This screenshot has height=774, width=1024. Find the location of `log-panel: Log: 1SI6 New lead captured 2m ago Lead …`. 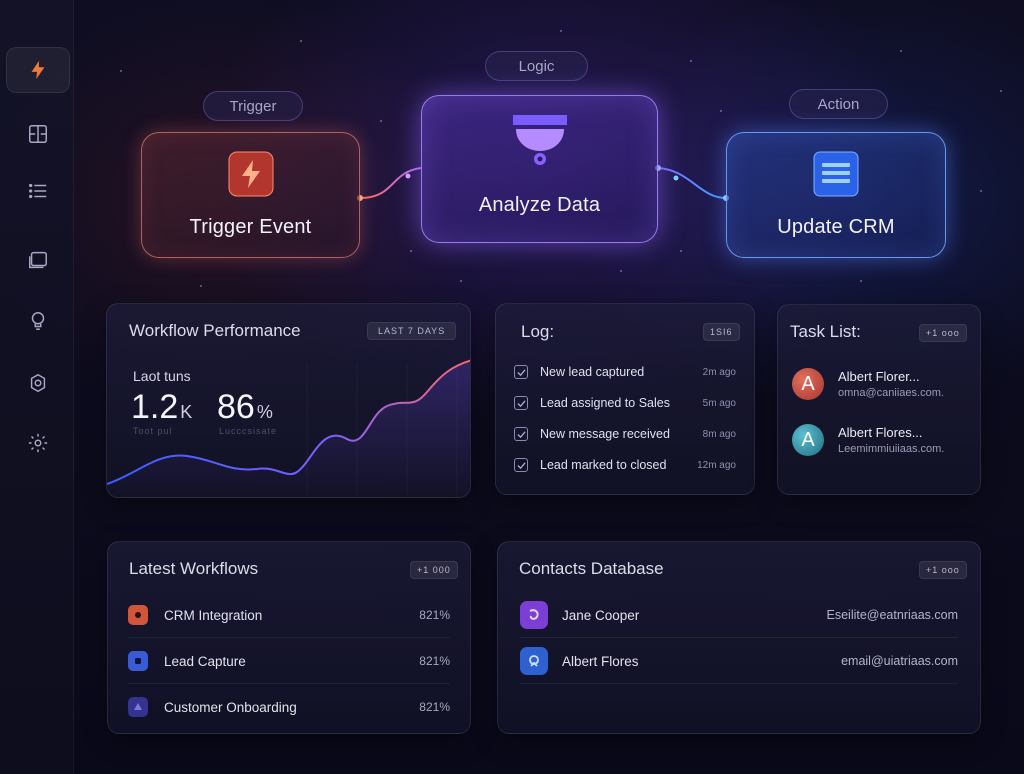

log-panel: Log: 1SI6 New lead captured 2m ago Lead … is located at coordinates (625, 399).